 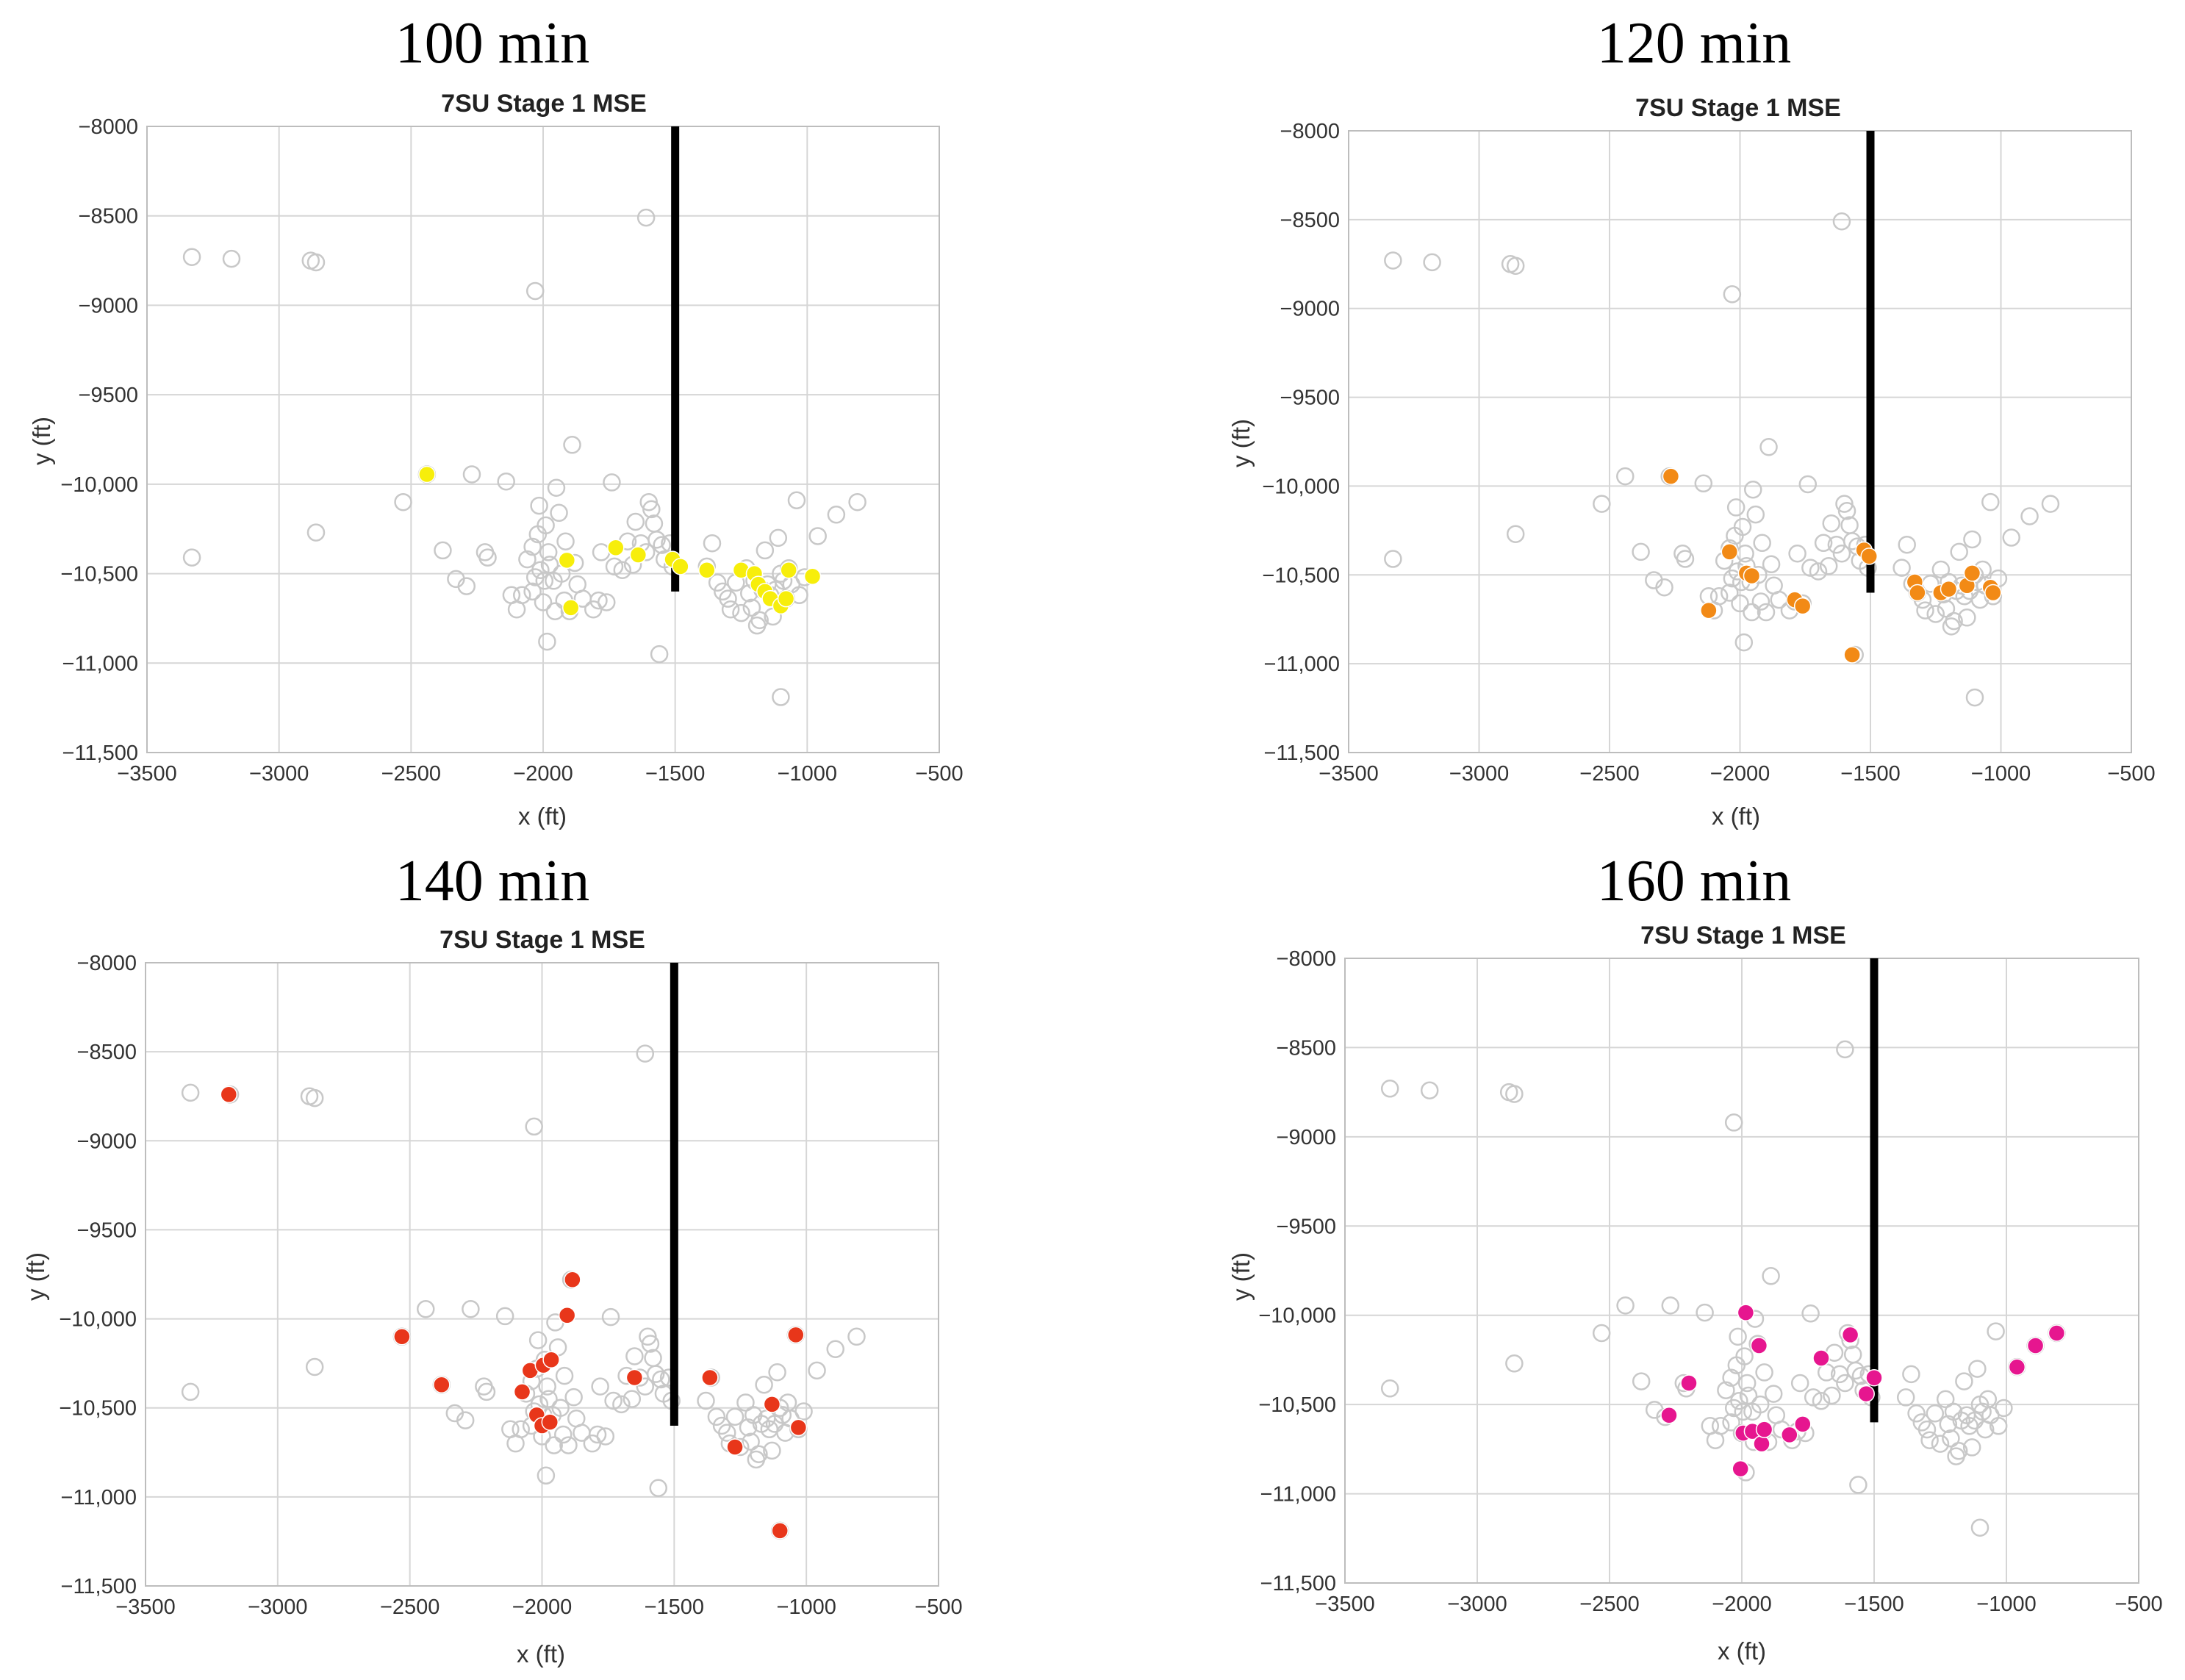 I want to click on x-tick-label: −1500, so click(x=674, y=1607).